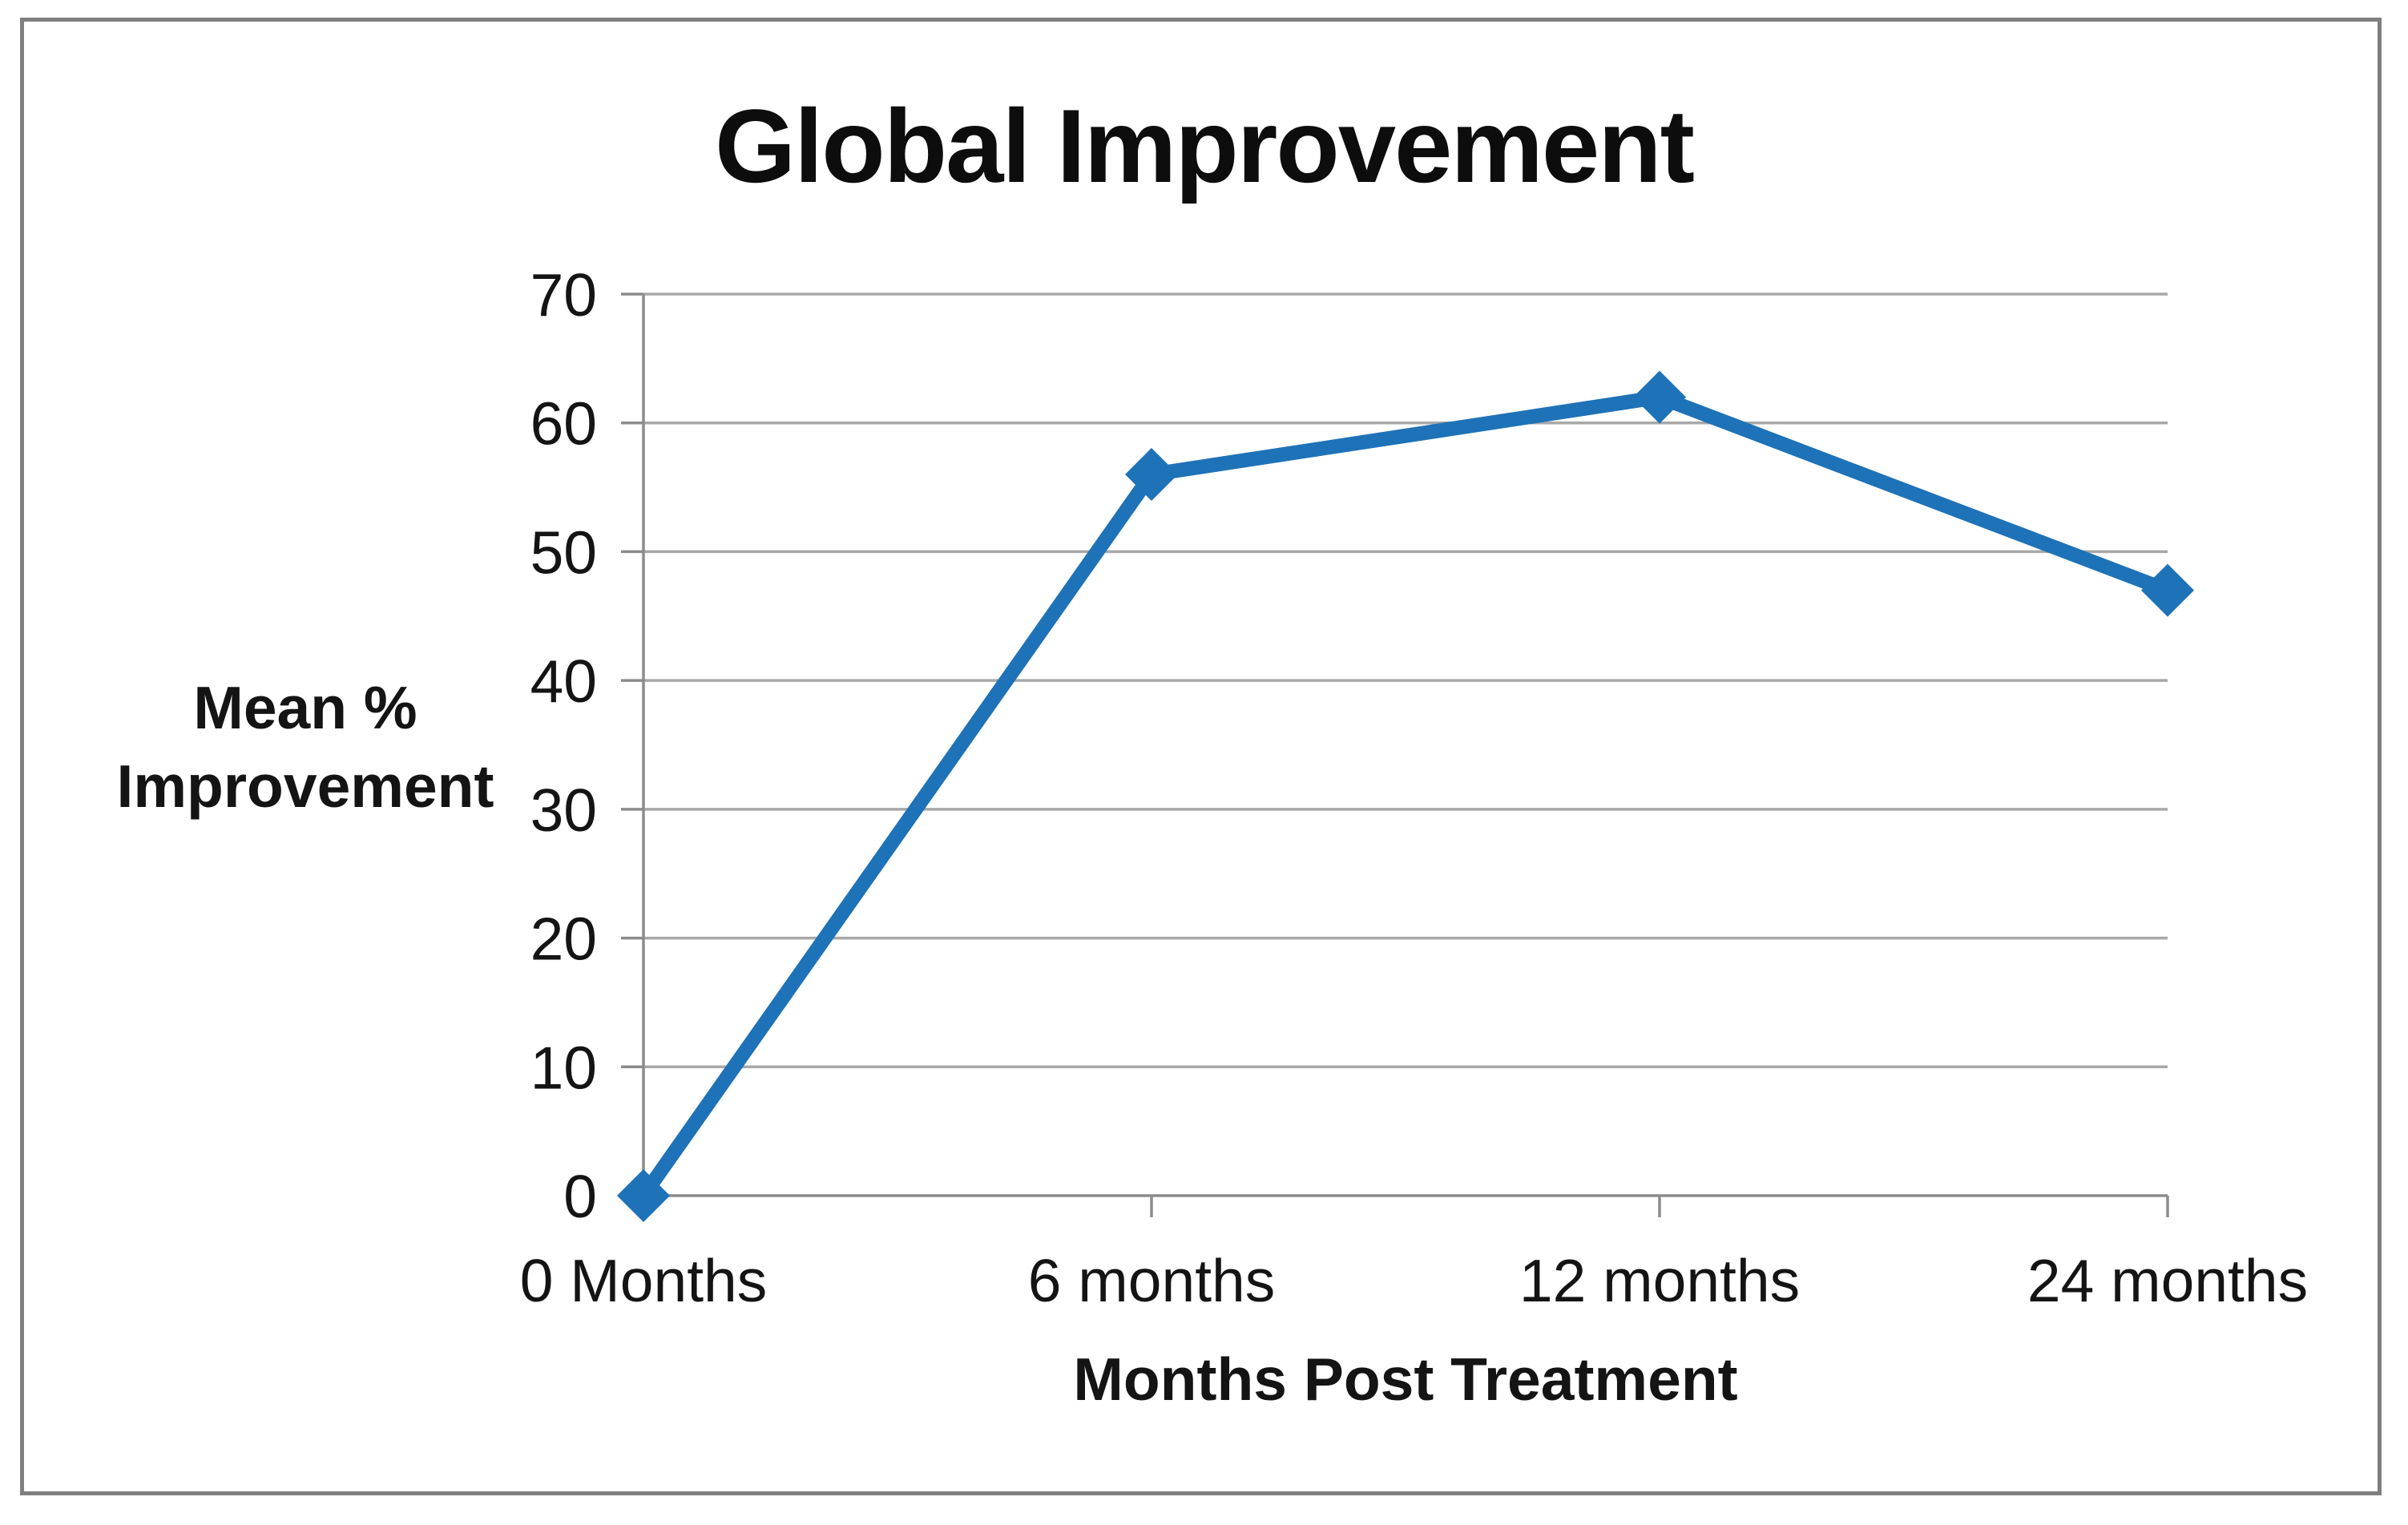 This screenshot has height=1525, width=2408. Describe the element at coordinates (1659, 1280) in the screenshot. I see `x-tick-label-2: 12 months` at that location.